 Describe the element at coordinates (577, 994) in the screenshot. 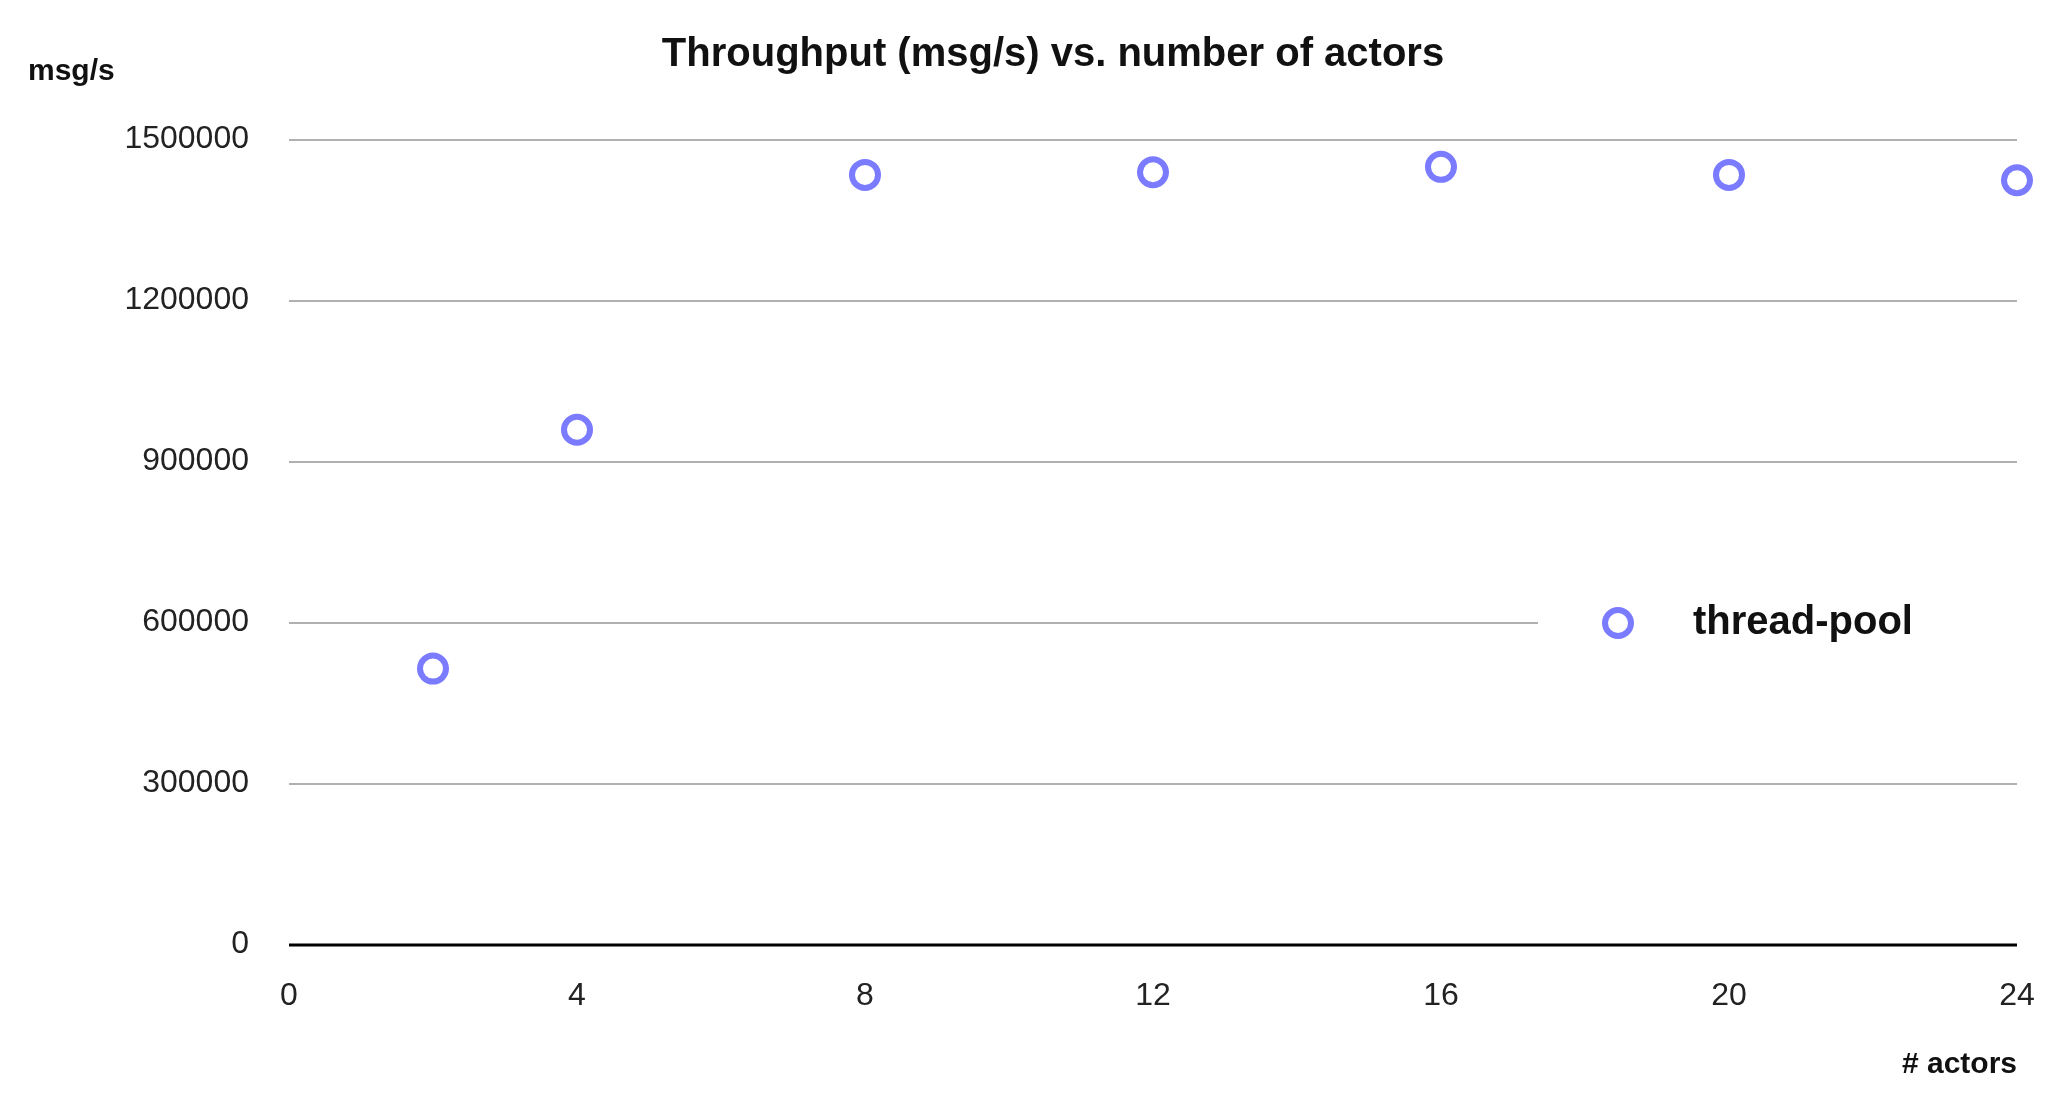

I see `x-tick-label: 4` at that location.